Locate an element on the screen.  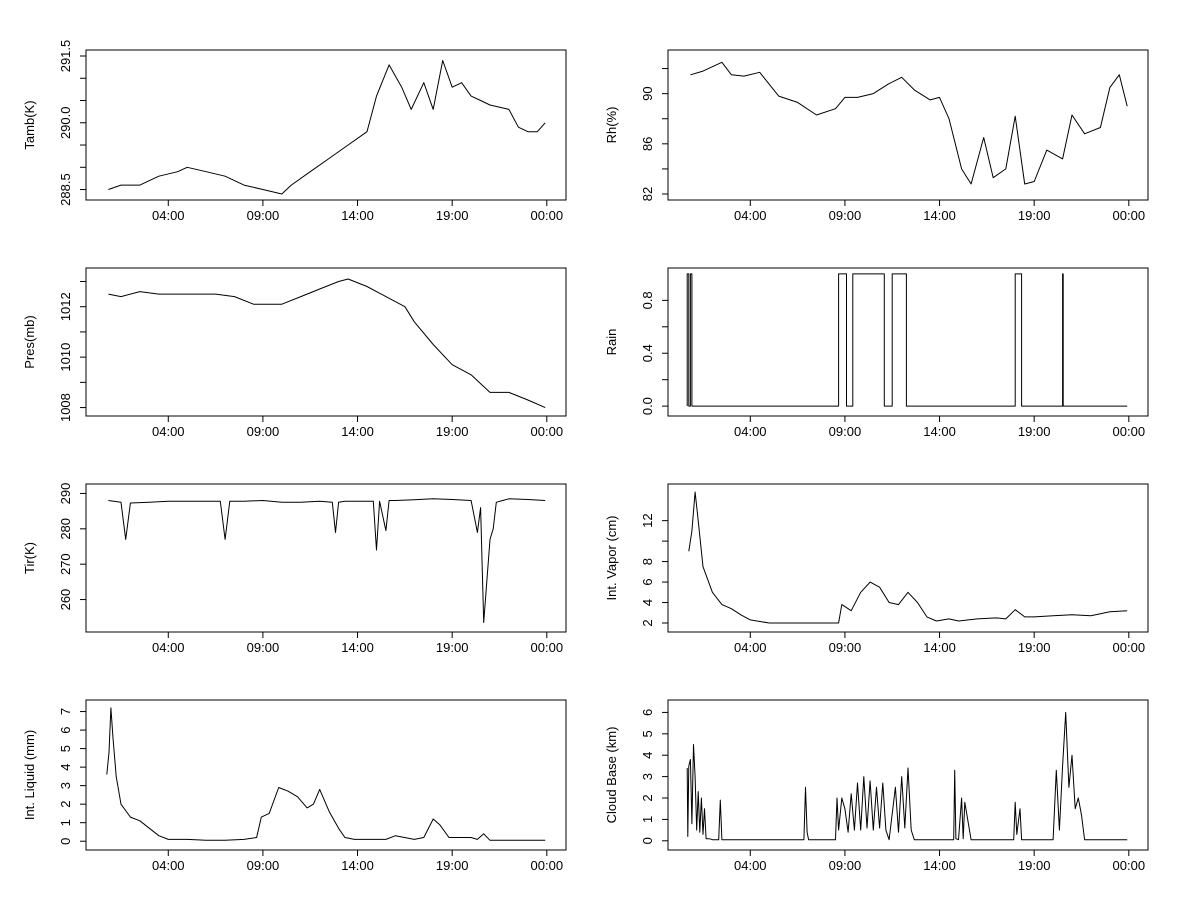
chart-panel-4: 04:00 09:00 14:00 19:00 00:00 0.0 0.4 0.8 Rain is located at coordinates (876, 353).